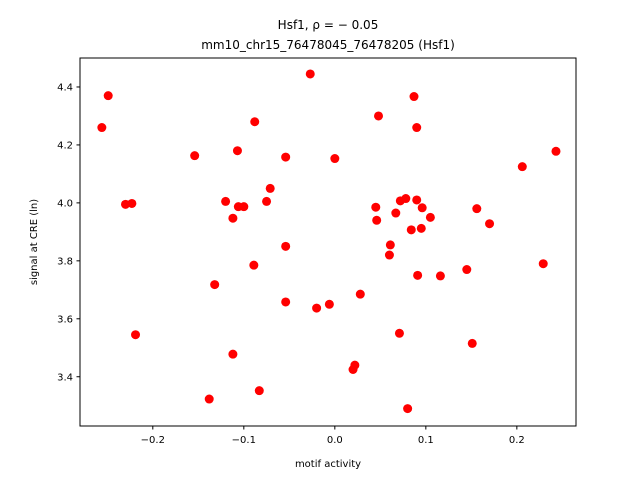  I want to click on x-tick-label: 0.0, so click(335, 440).